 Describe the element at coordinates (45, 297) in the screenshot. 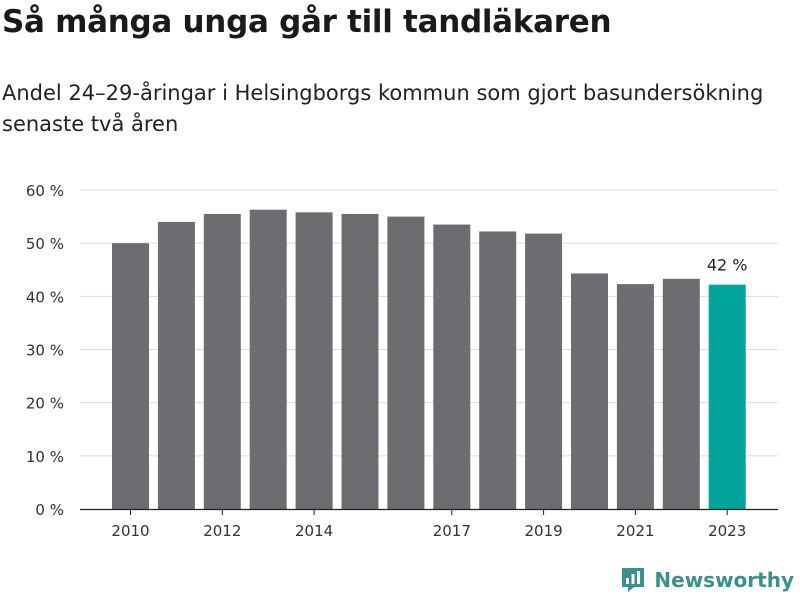

I see `y-tick-label: 40 %` at that location.